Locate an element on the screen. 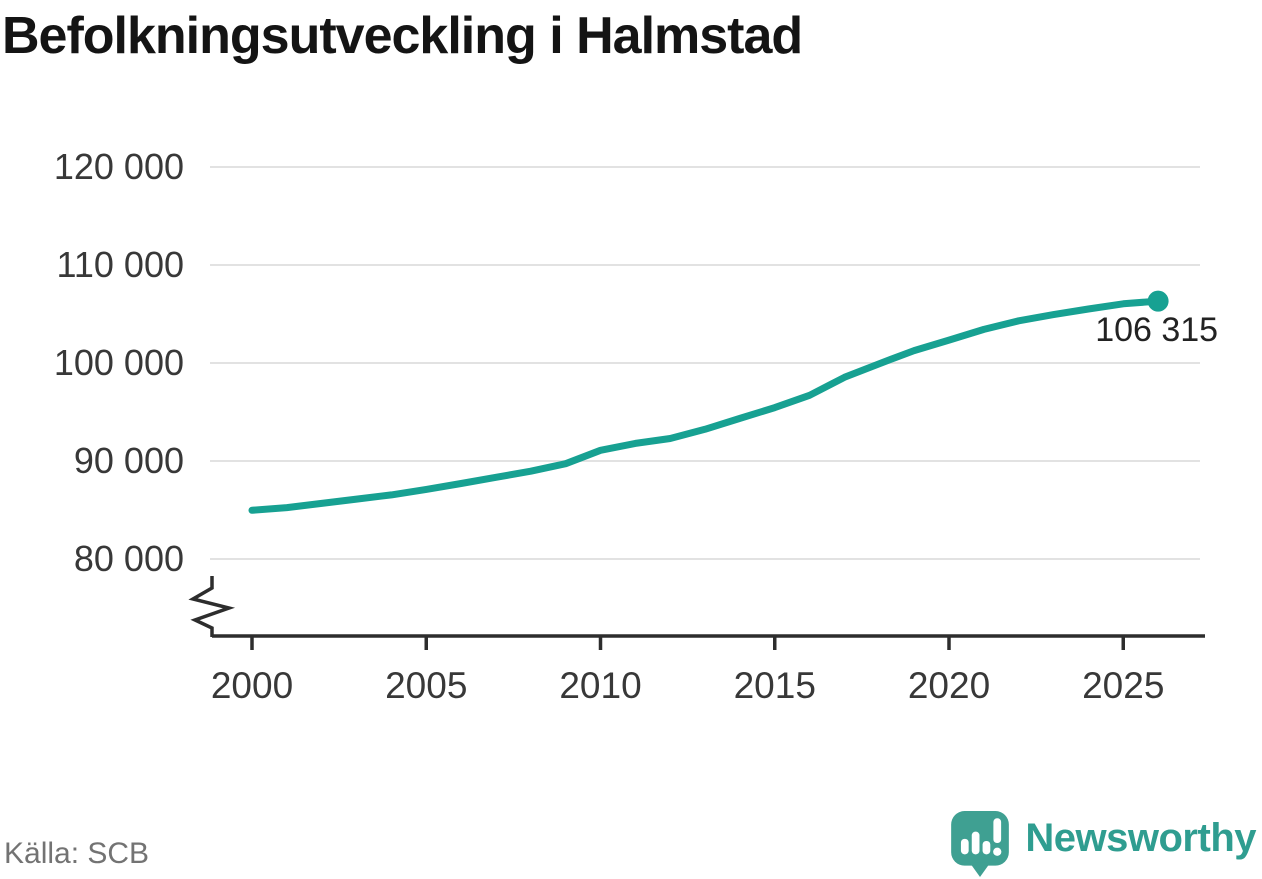 This screenshot has width=1262, height=879. newsworthy-logo: Newsworthy is located at coordinates (1101, 843).